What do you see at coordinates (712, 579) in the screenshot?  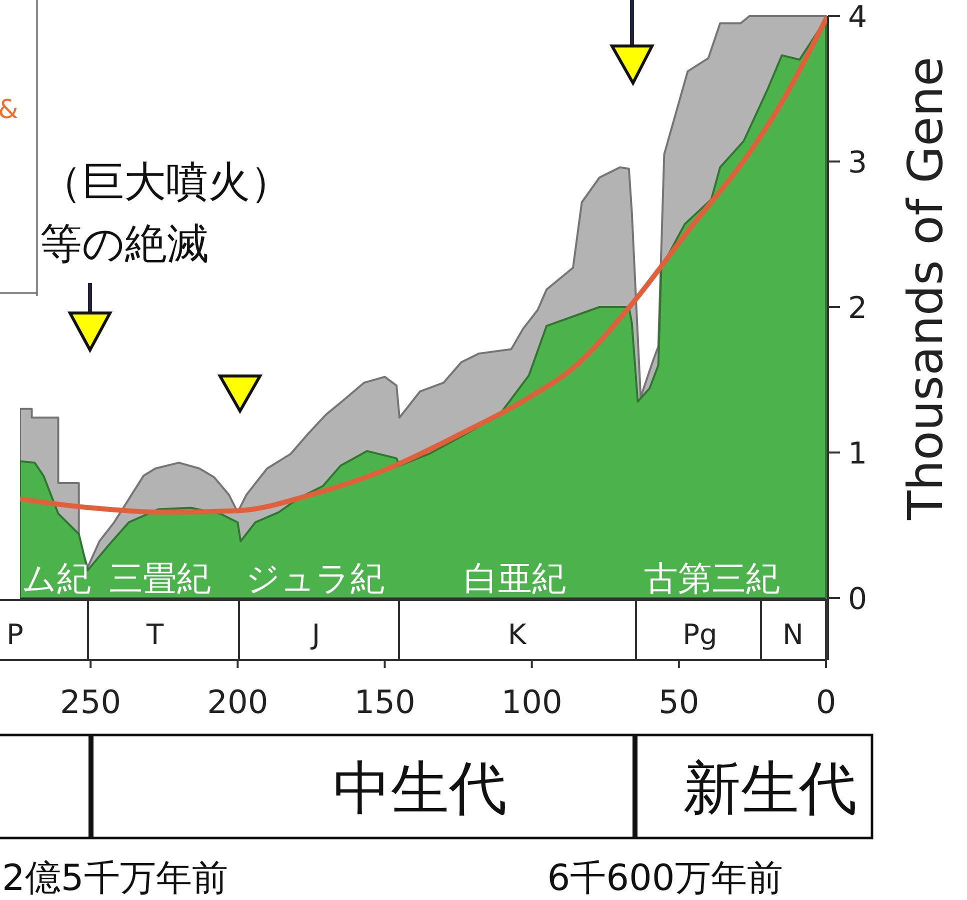 I see `annotation: 古第三紀` at bounding box center [712, 579].